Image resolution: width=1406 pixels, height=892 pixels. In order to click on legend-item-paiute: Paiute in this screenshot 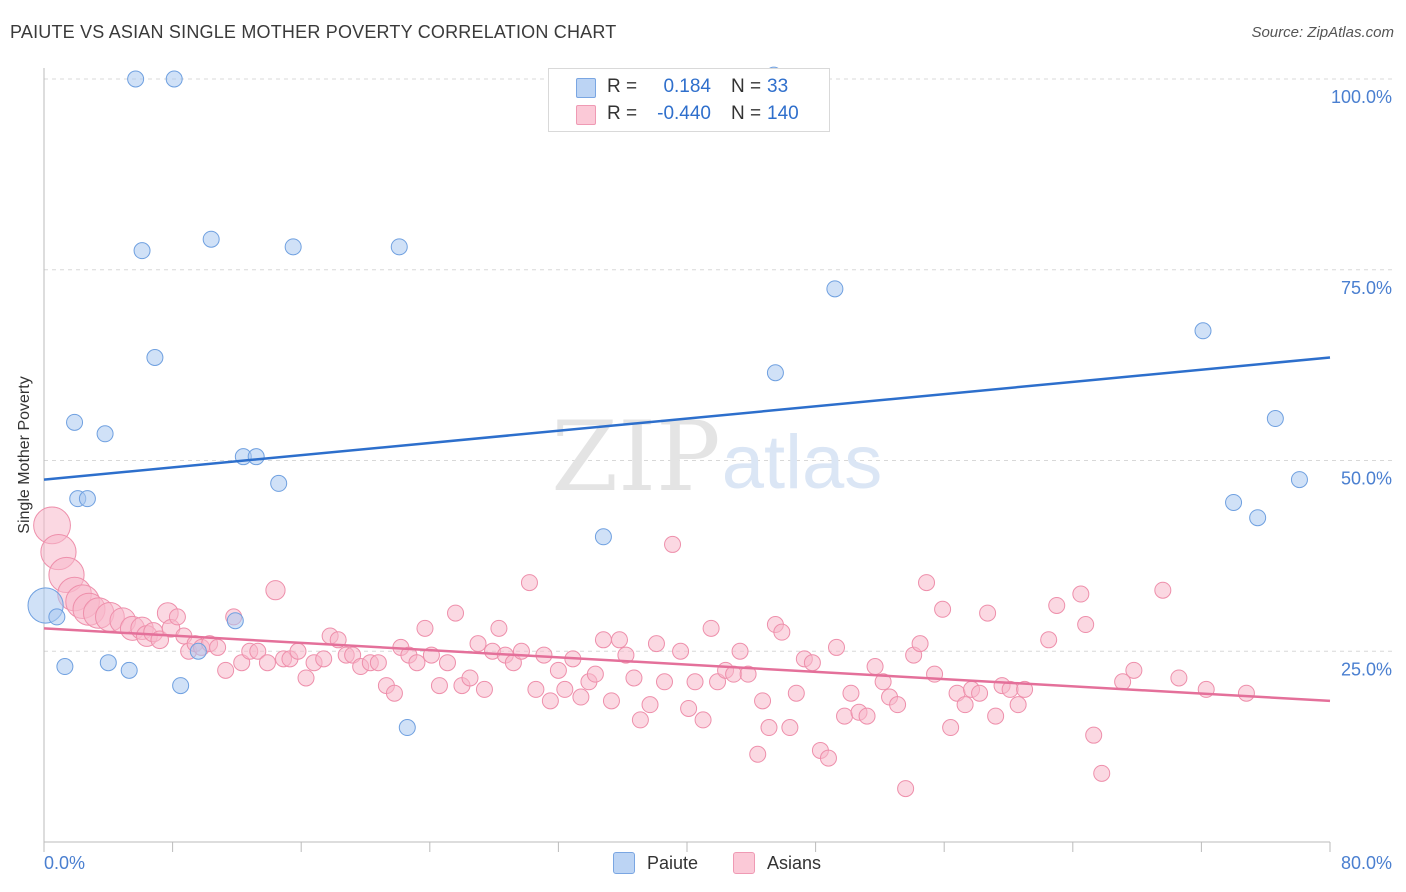, I will do `click(655, 863)`.